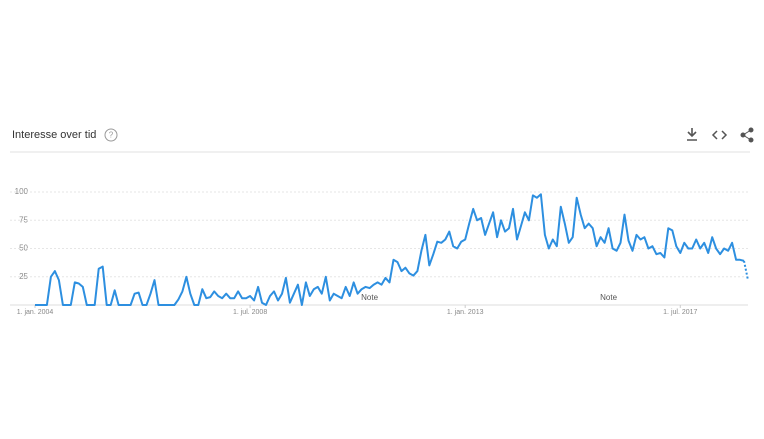 The width and height of the screenshot is (764, 439). What do you see at coordinates (250, 312) in the screenshot?
I see `x-tick-label: 1. jul. 2008` at bounding box center [250, 312].